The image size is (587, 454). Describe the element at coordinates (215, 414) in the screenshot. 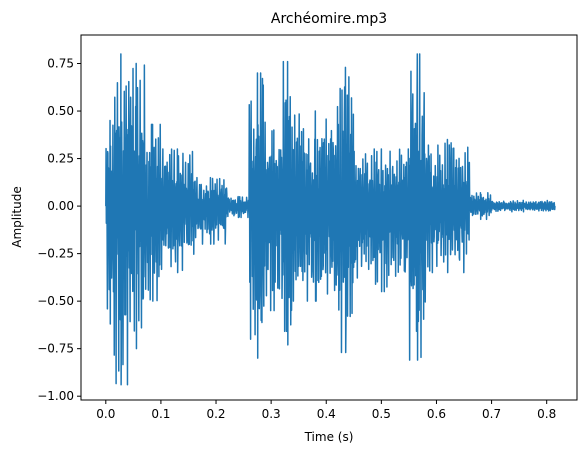

I see `x-tick-label: 0.2` at that location.